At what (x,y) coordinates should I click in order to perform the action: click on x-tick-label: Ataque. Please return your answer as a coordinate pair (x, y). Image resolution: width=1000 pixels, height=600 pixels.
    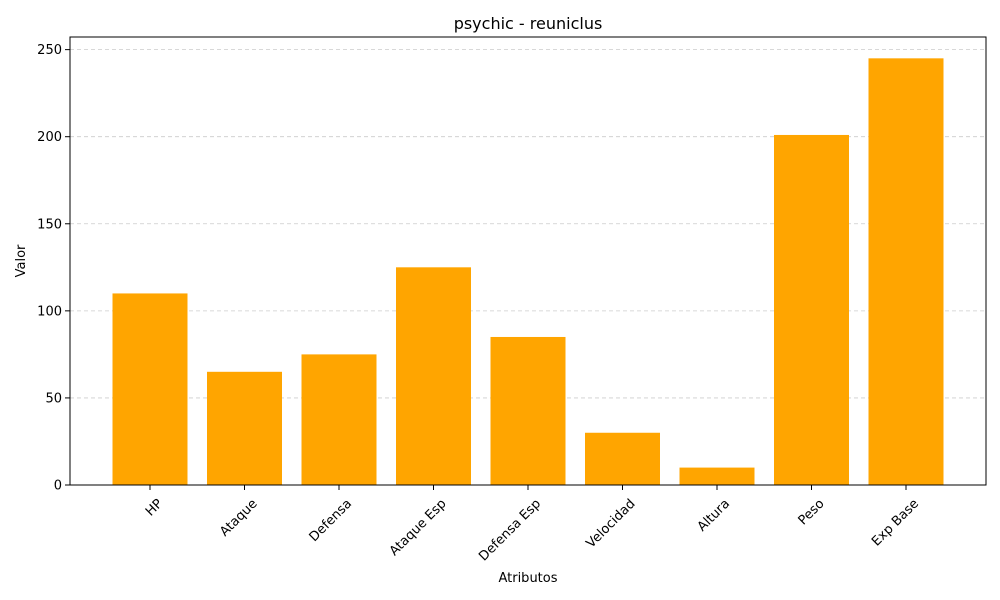
    Looking at the image, I should click on (238, 517).